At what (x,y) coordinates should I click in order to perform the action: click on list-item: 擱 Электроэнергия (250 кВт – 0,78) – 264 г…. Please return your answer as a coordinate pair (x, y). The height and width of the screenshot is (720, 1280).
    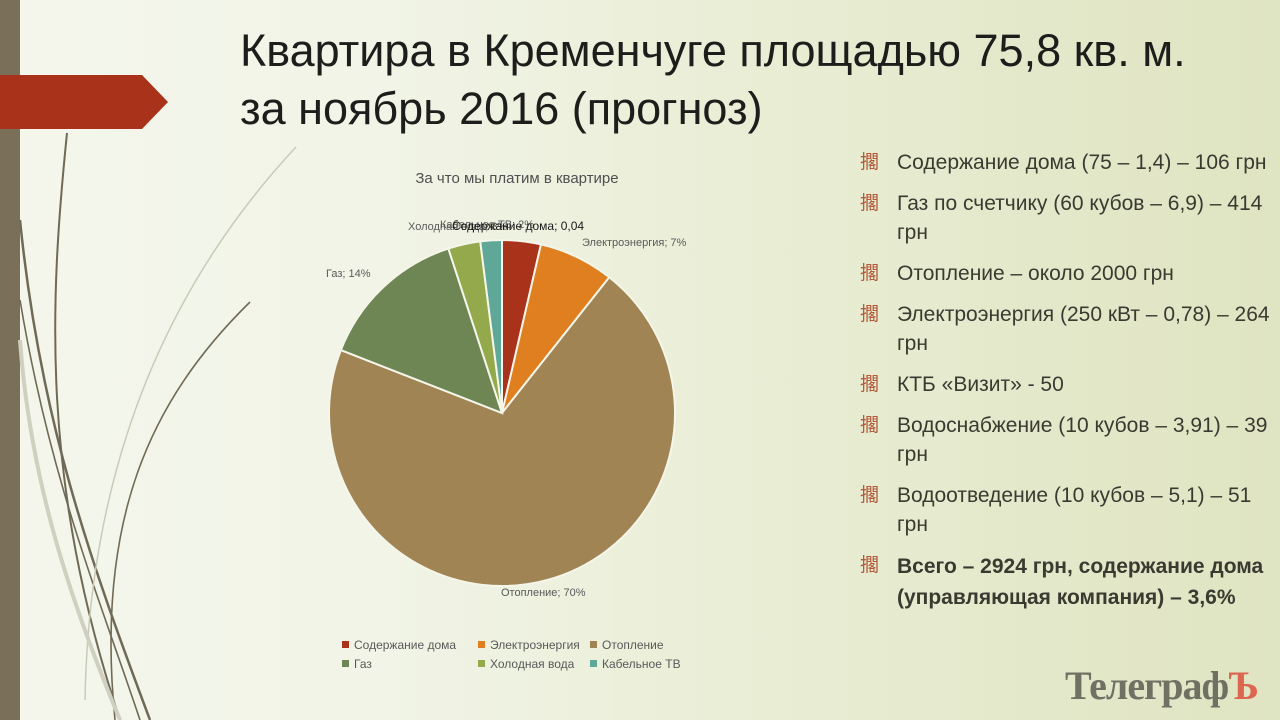
    Looking at the image, I should click on (1065, 329).